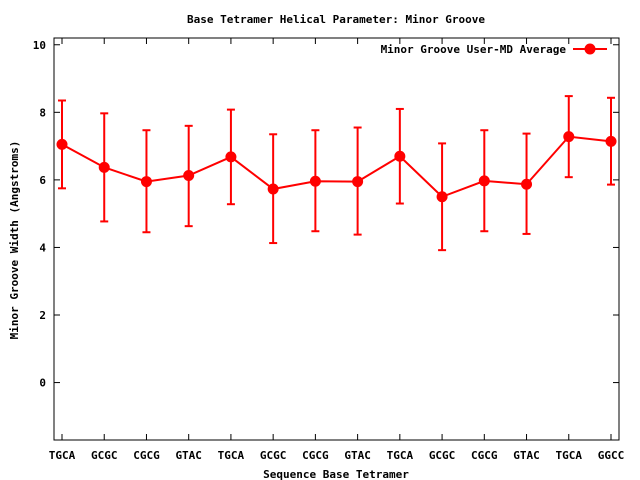 This screenshot has width=640, height=480. What do you see at coordinates (14, 240) in the screenshot?
I see `y-axis-label: Minor Groove Width (Angstroms)` at bounding box center [14, 240].